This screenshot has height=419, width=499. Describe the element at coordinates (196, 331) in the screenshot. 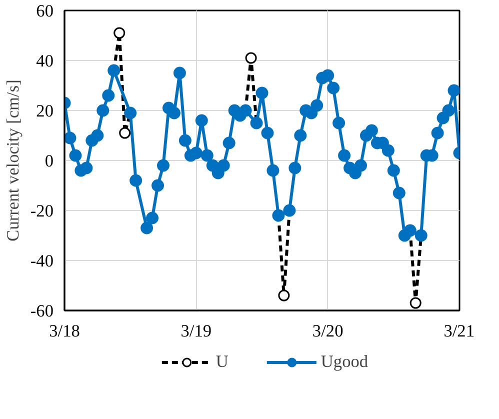

I see `x-tick-label: 3/19` at that location.